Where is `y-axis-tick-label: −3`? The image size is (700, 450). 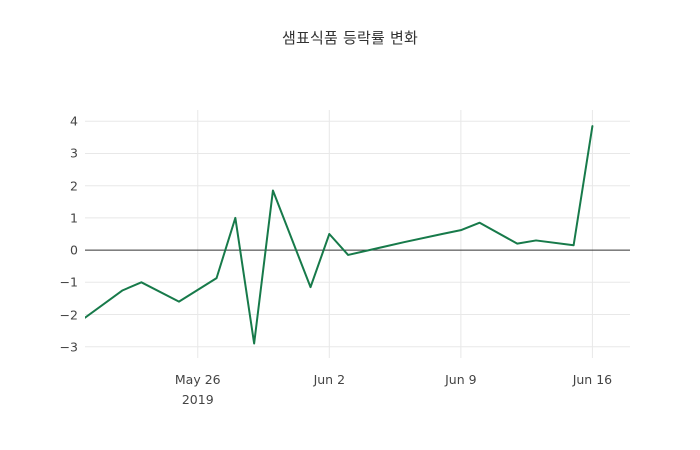
y-axis-tick-label: −3 is located at coordinates (68, 347).